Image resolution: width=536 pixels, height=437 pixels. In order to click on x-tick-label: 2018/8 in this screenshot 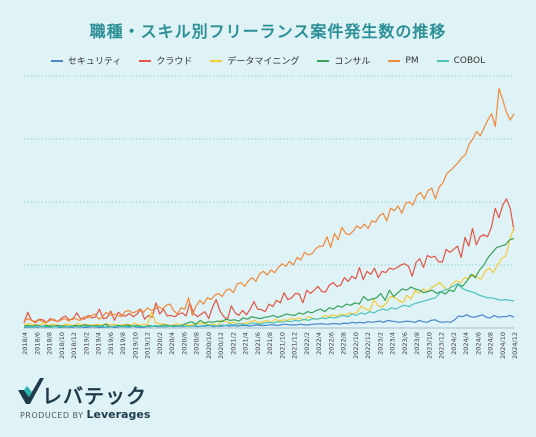, I will do `click(50, 343)`.